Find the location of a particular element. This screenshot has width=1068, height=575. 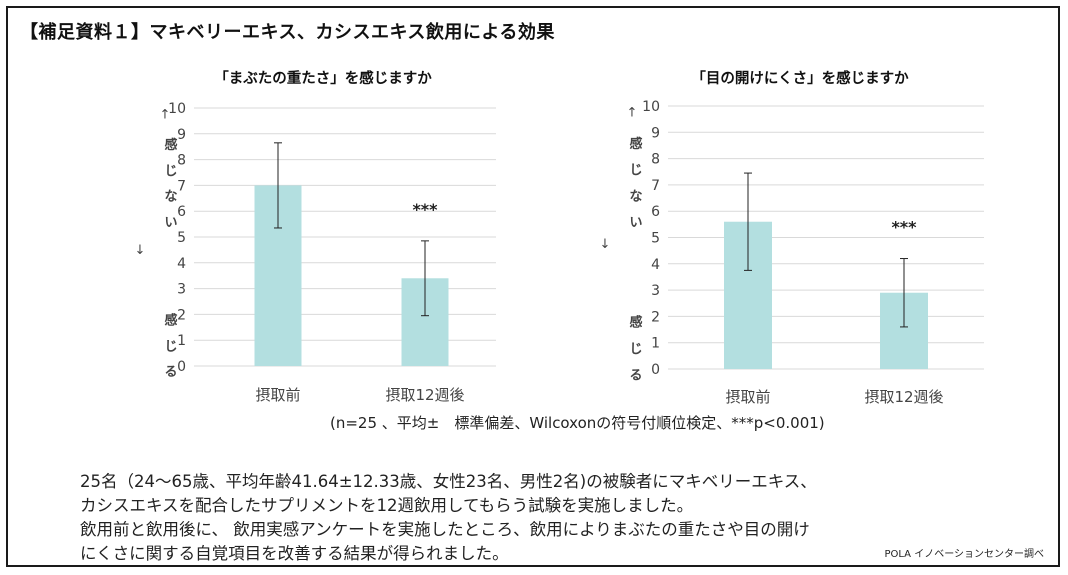

description-line: カシスエキスを配合したサプリメントを12週飲用してもらう試験を実施しました。 is located at coordinates (387, 505).